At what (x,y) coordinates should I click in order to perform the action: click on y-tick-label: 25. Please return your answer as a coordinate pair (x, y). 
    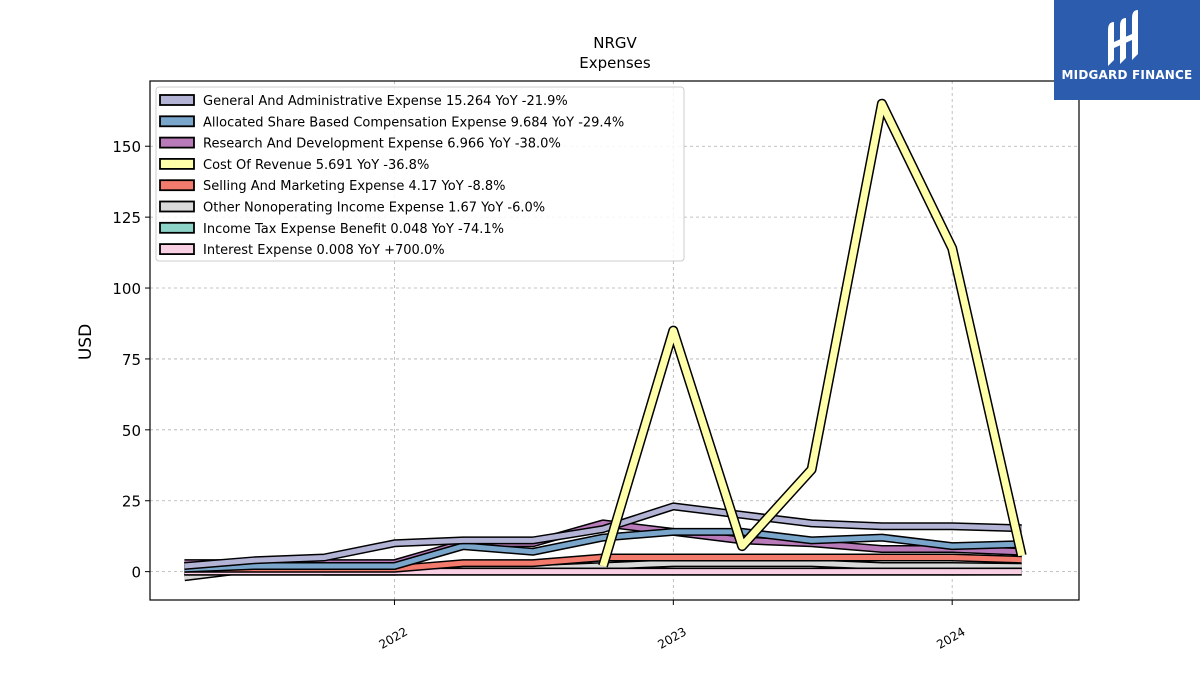
    Looking at the image, I should click on (131, 502).